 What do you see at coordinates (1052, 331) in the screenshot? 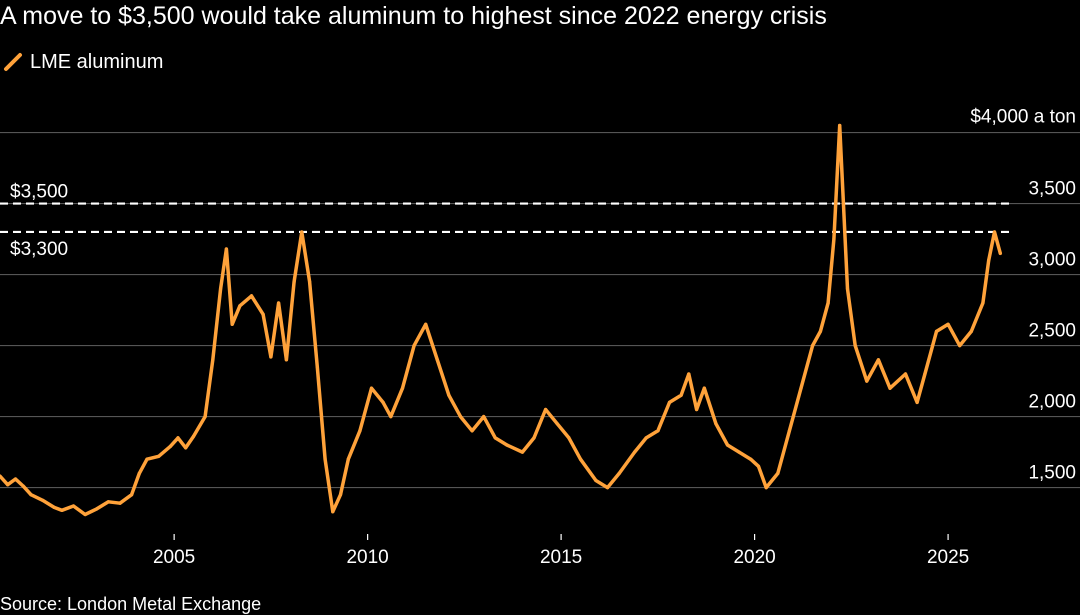
I see `y-tick-label-2500: 2,500` at bounding box center [1052, 331].